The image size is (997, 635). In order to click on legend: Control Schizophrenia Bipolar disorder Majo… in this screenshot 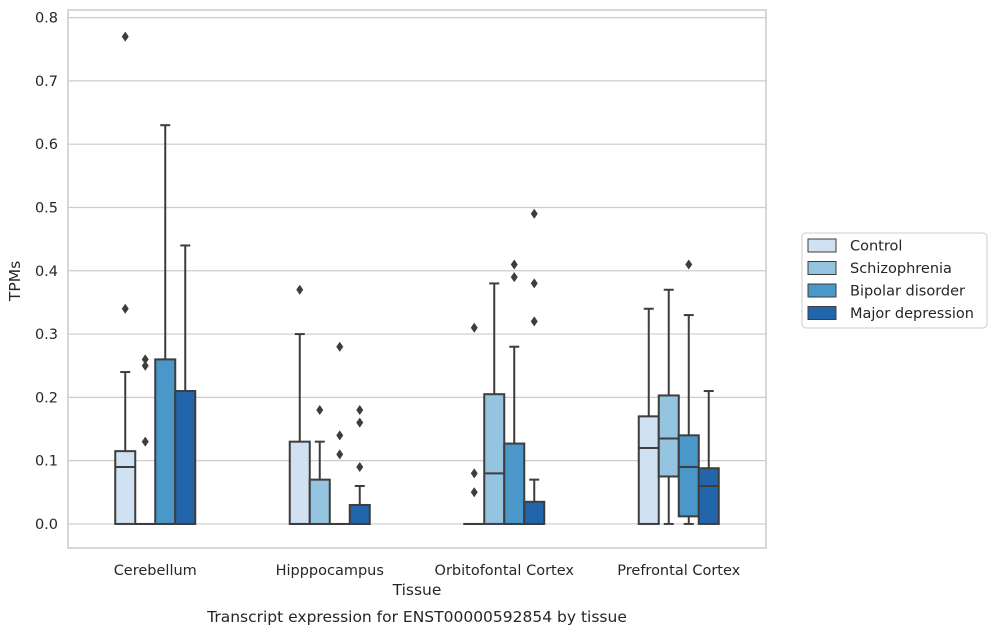, I will do `click(894, 280)`.